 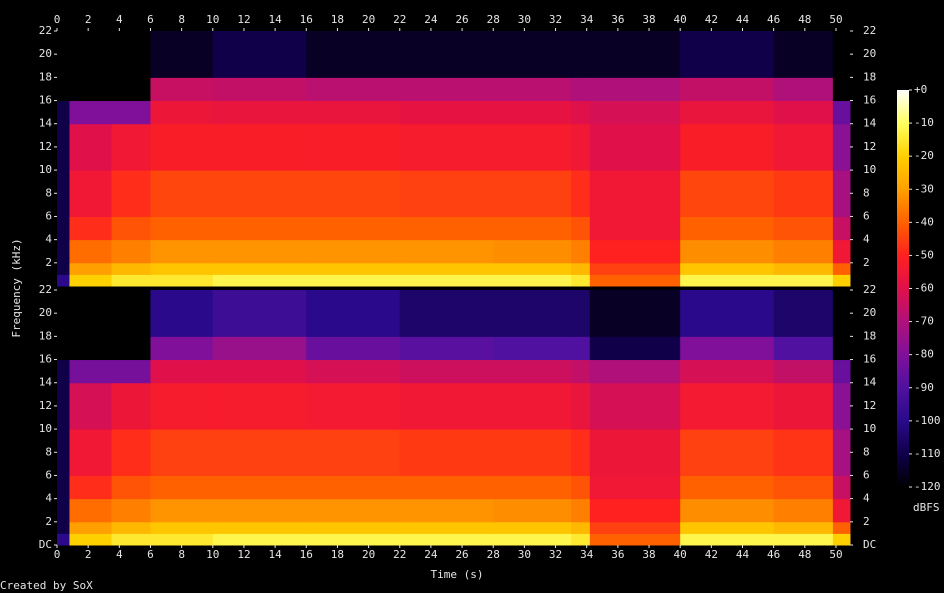 I want to click on y-tick-label: 12, so click(x=45, y=405).